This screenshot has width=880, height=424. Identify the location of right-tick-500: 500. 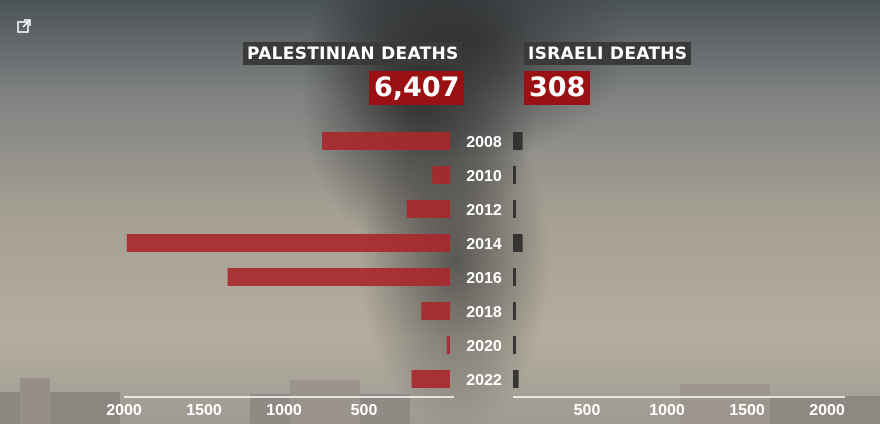
(587, 410).